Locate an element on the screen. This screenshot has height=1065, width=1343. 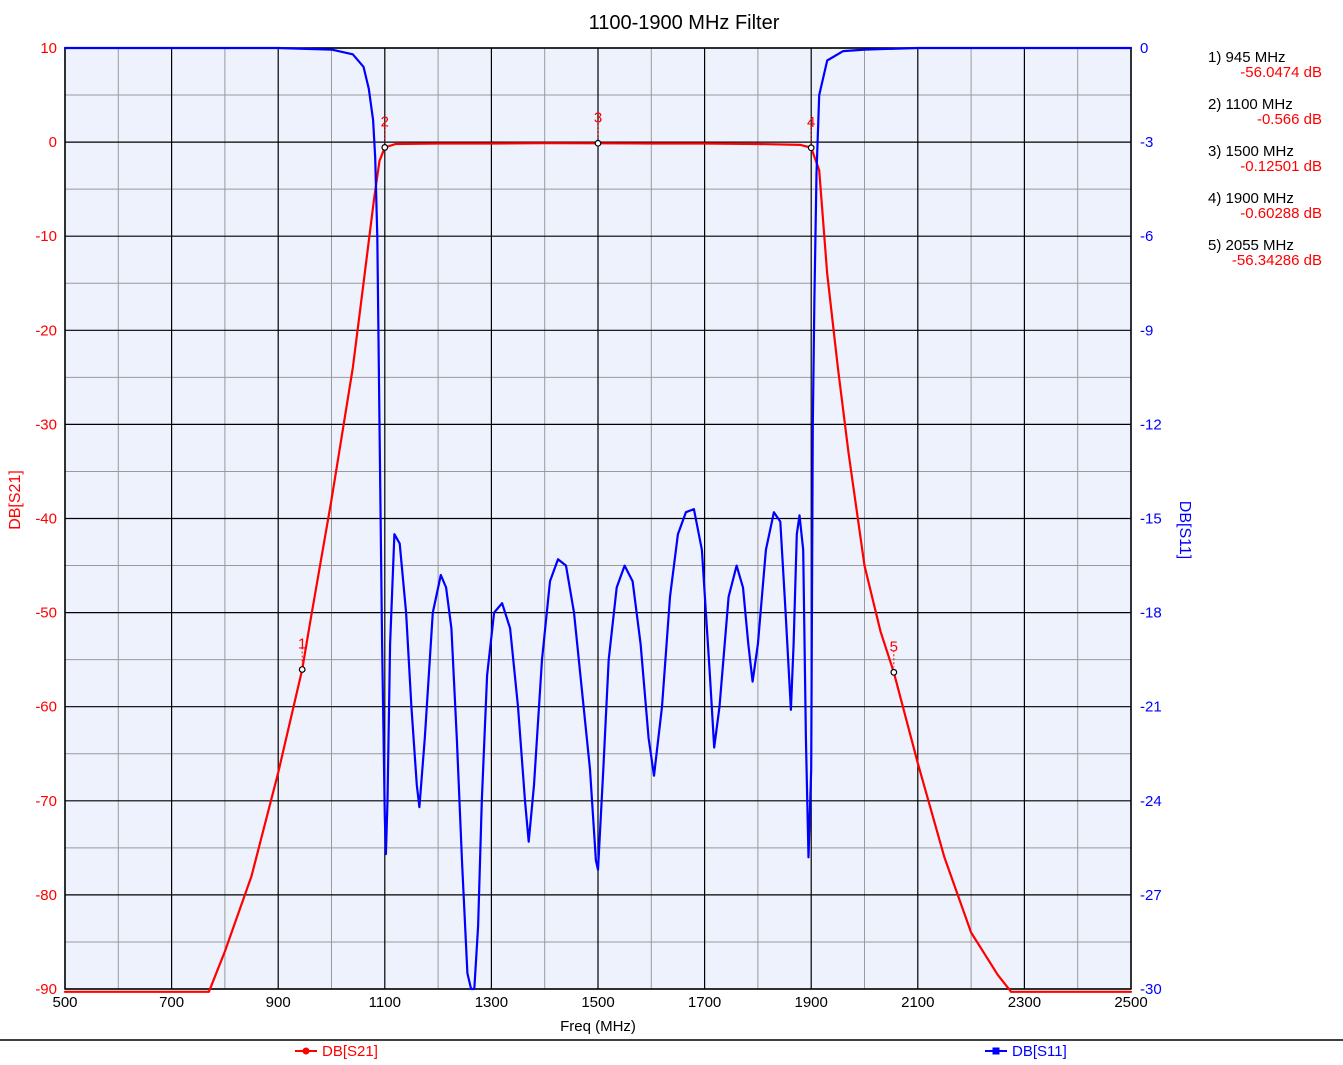
x-tick-label: 500 is located at coordinates (64, 1002).